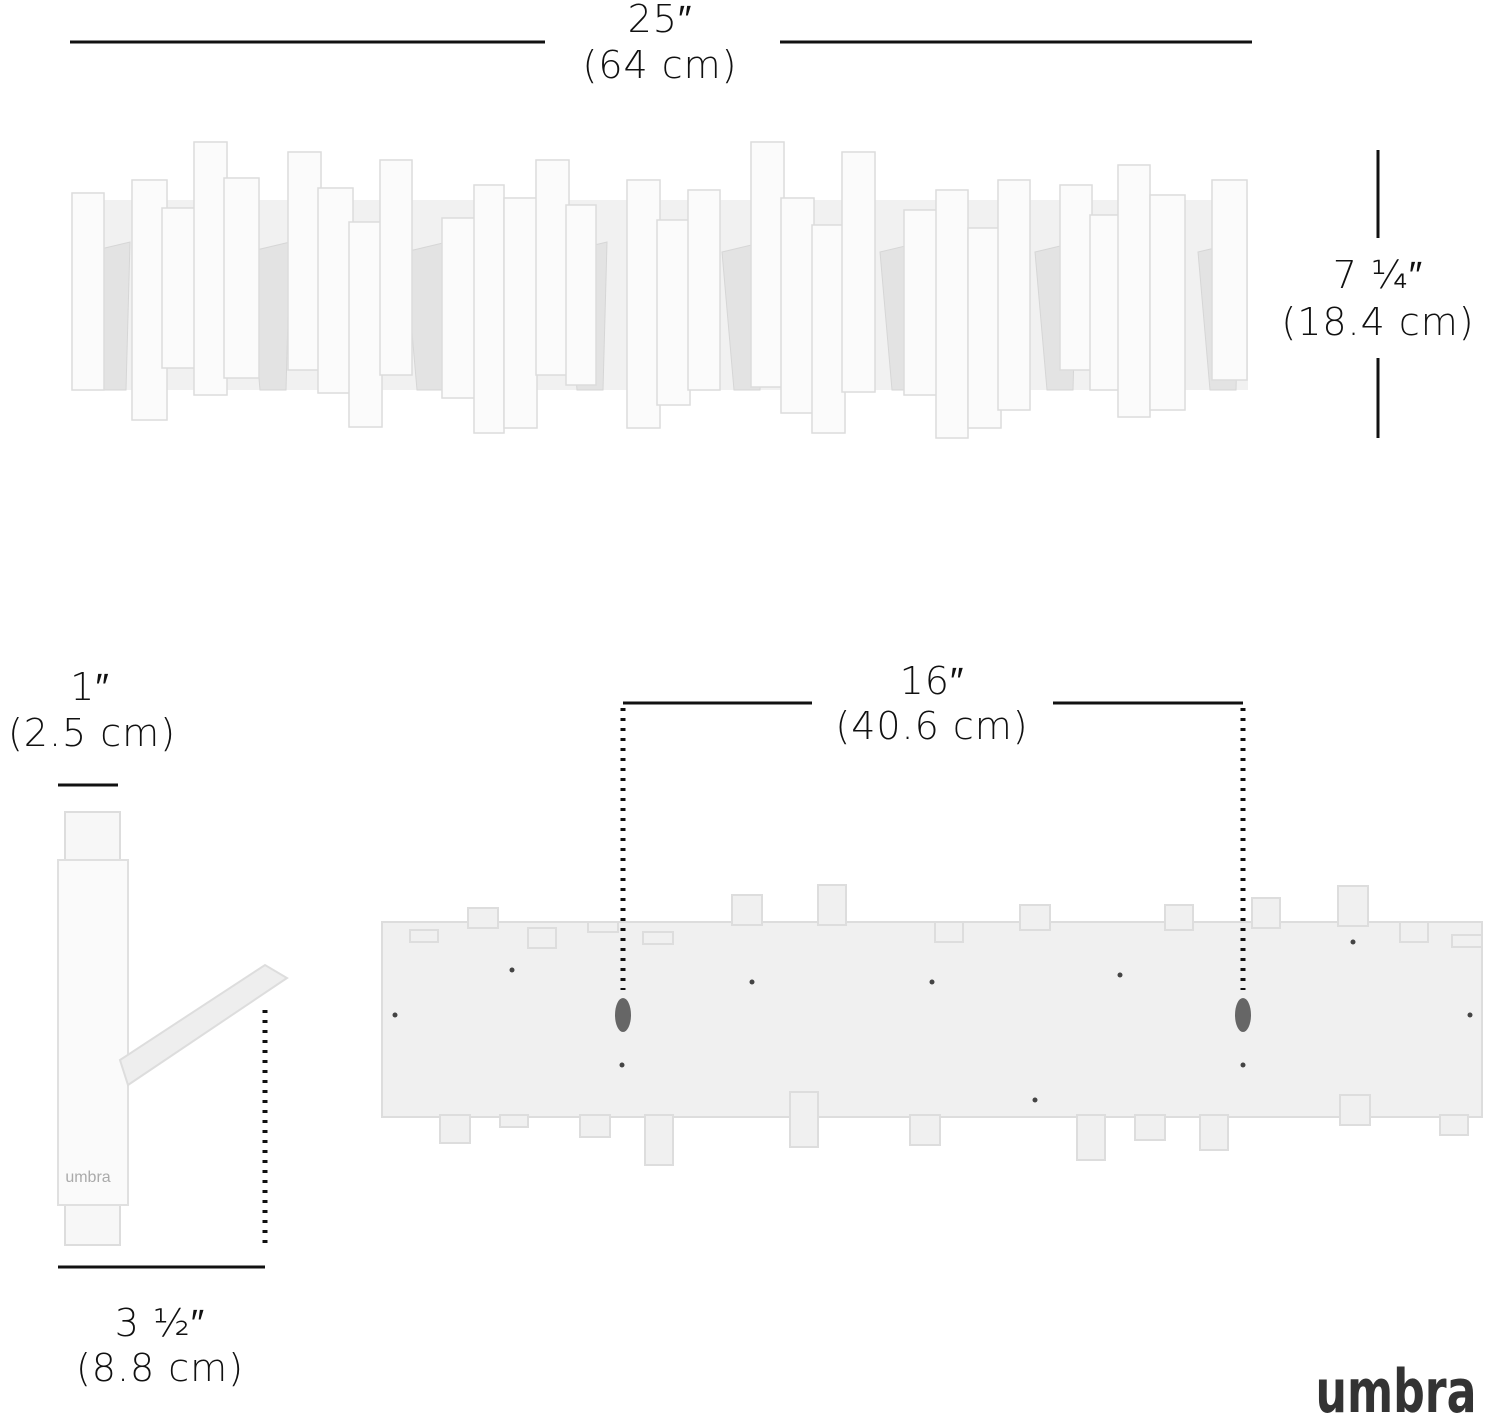 This screenshot has height=1424, width=1500. I want to click on width-metric: (64 cm), so click(660, 65).